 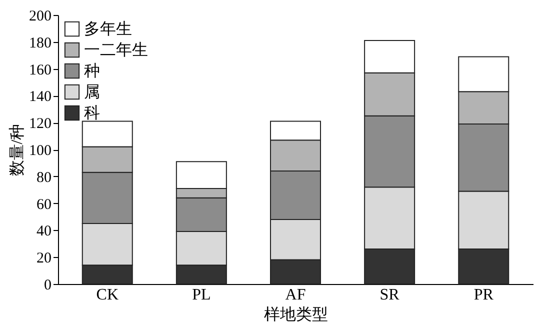 What do you see at coordinates (40, 70) in the screenshot?
I see `y-tick-label: 160` at bounding box center [40, 70].